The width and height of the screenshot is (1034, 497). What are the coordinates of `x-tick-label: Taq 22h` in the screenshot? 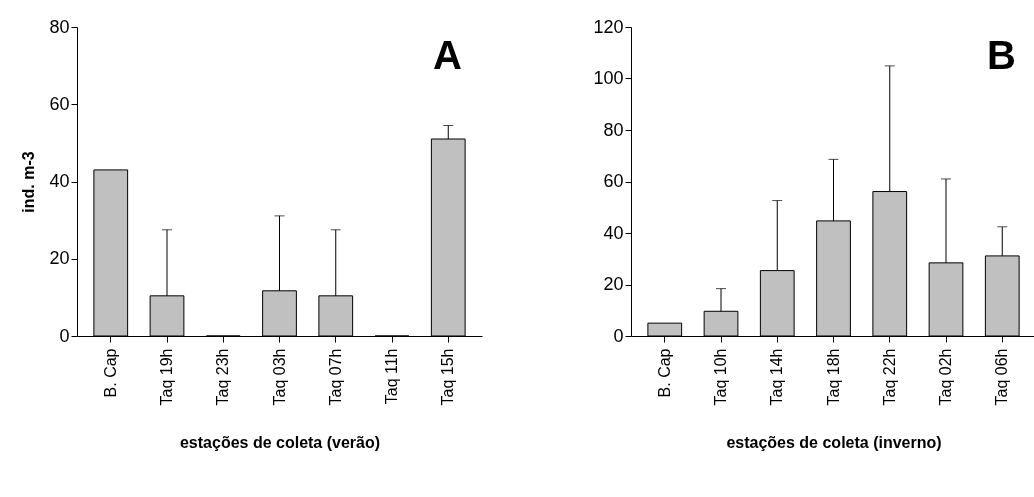 It's located at (889, 377).